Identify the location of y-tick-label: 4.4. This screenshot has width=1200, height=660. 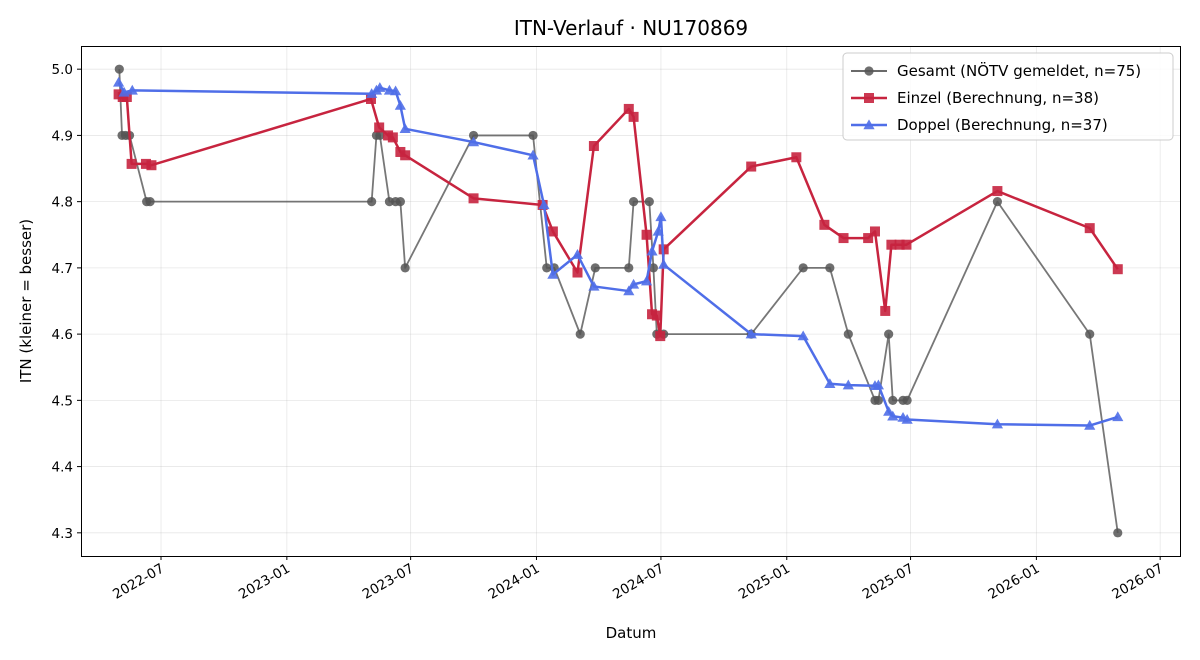
(62, 468).